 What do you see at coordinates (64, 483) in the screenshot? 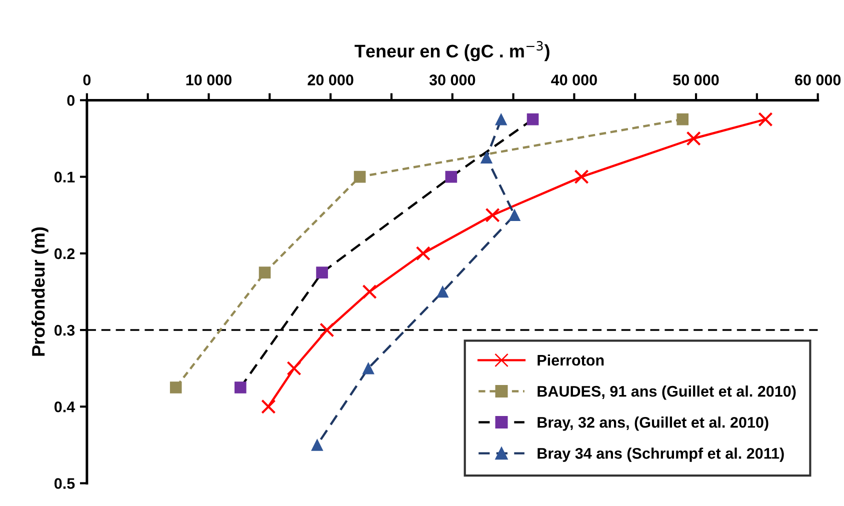
I see `y-tick-label: 0.5` at bounding box center [64, 483].